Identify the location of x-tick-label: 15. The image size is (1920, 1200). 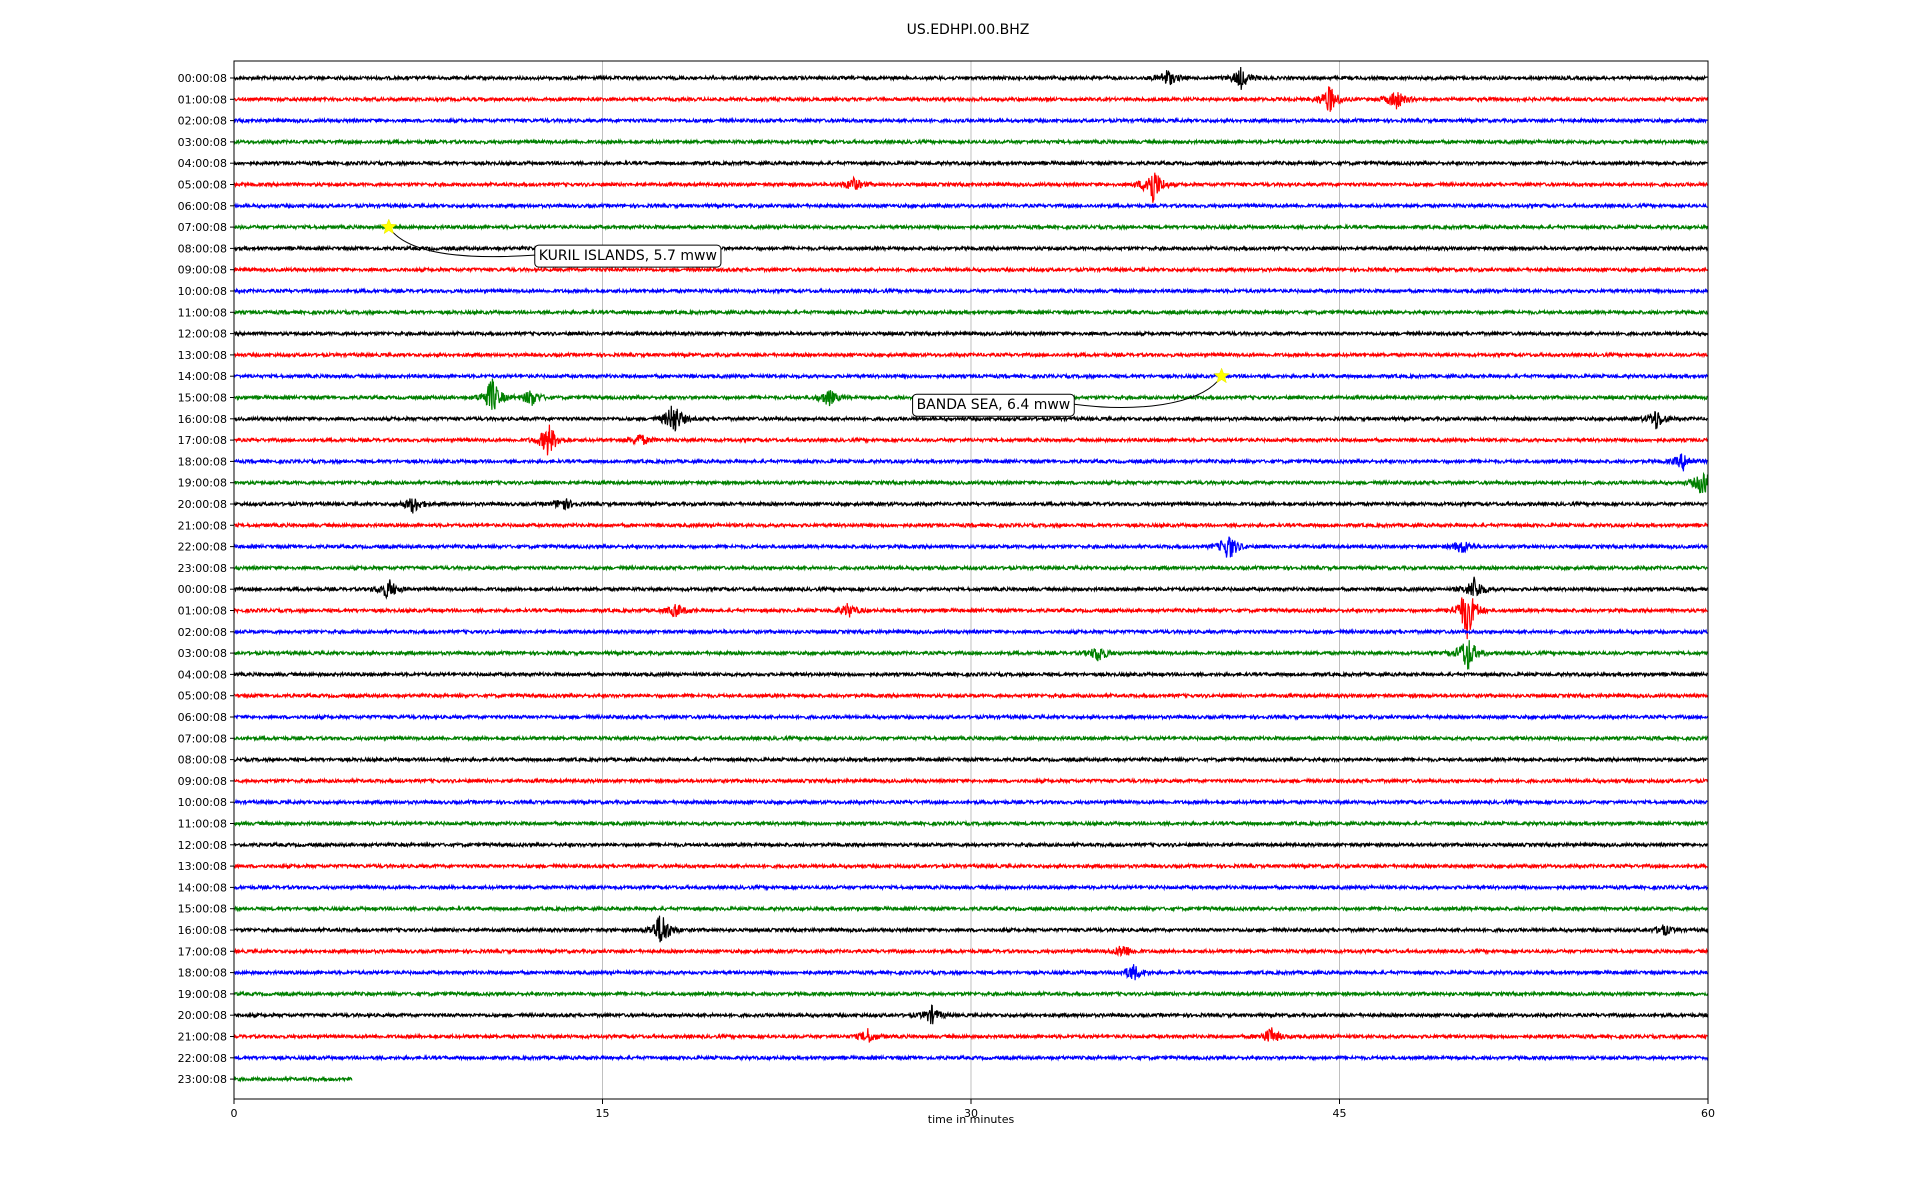
(603, 1113).